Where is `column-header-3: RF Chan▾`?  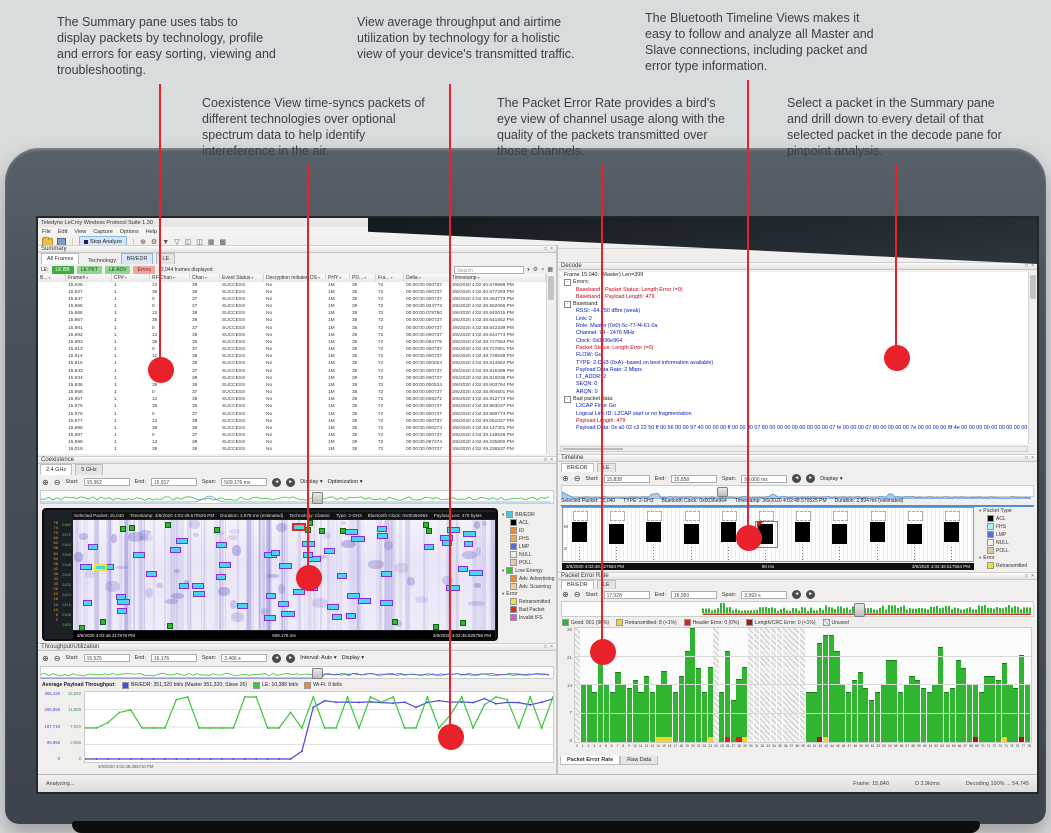
column-header-3: RF Chan▾ is located at coordinates (170, 278).